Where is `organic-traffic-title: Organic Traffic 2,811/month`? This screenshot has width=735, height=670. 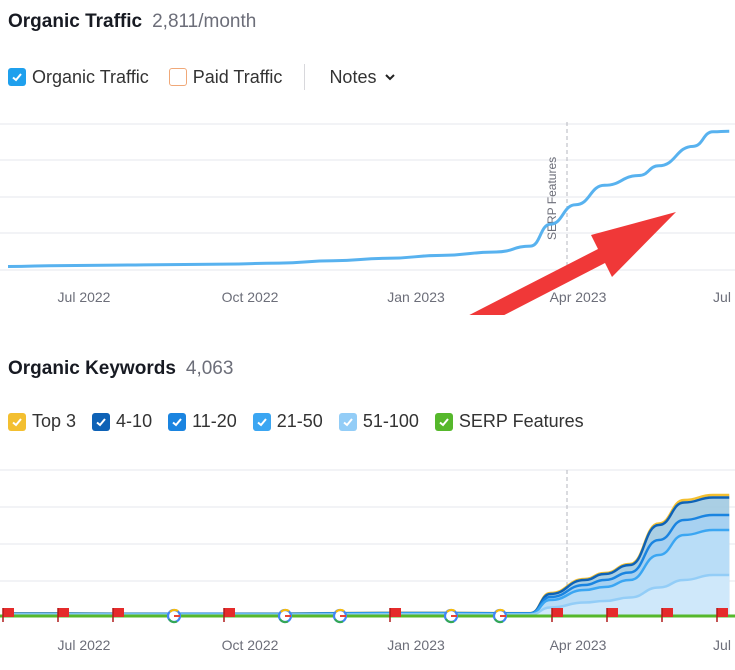 organic-traffic-title: Organic Traffic 2,811/month is located at coordinates (132, 22).